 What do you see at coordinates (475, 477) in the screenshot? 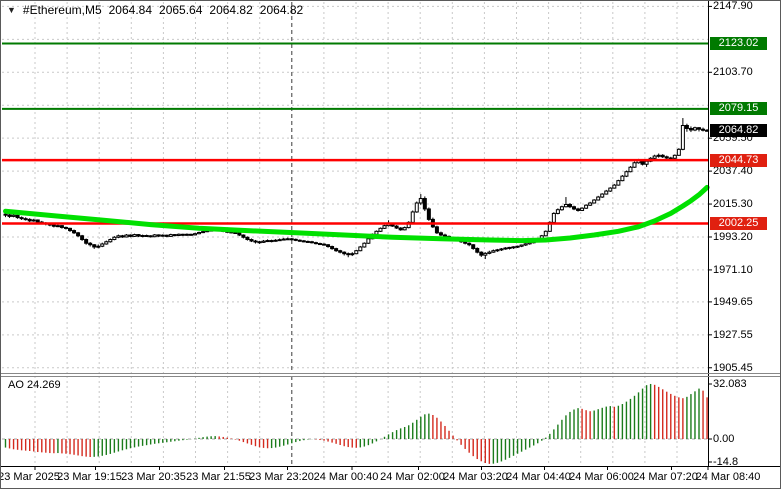
I see `time-axis-label: 24 Mar 03:20` at bounding box center [475, 477].